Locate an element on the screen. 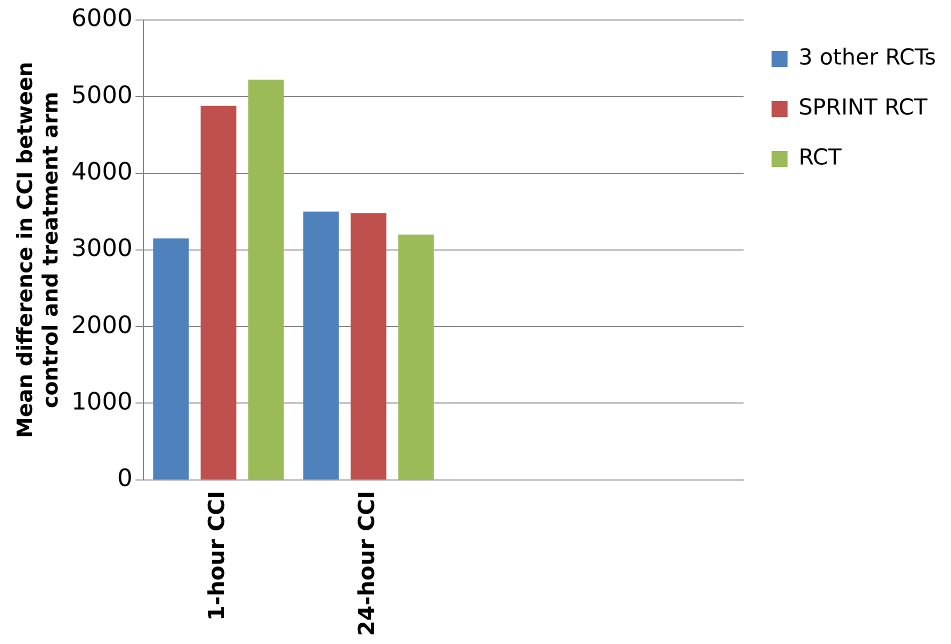 The width and height of the screenshot is (951, 644). y-tick-label: 1000 is located at coordinates (101, 401).